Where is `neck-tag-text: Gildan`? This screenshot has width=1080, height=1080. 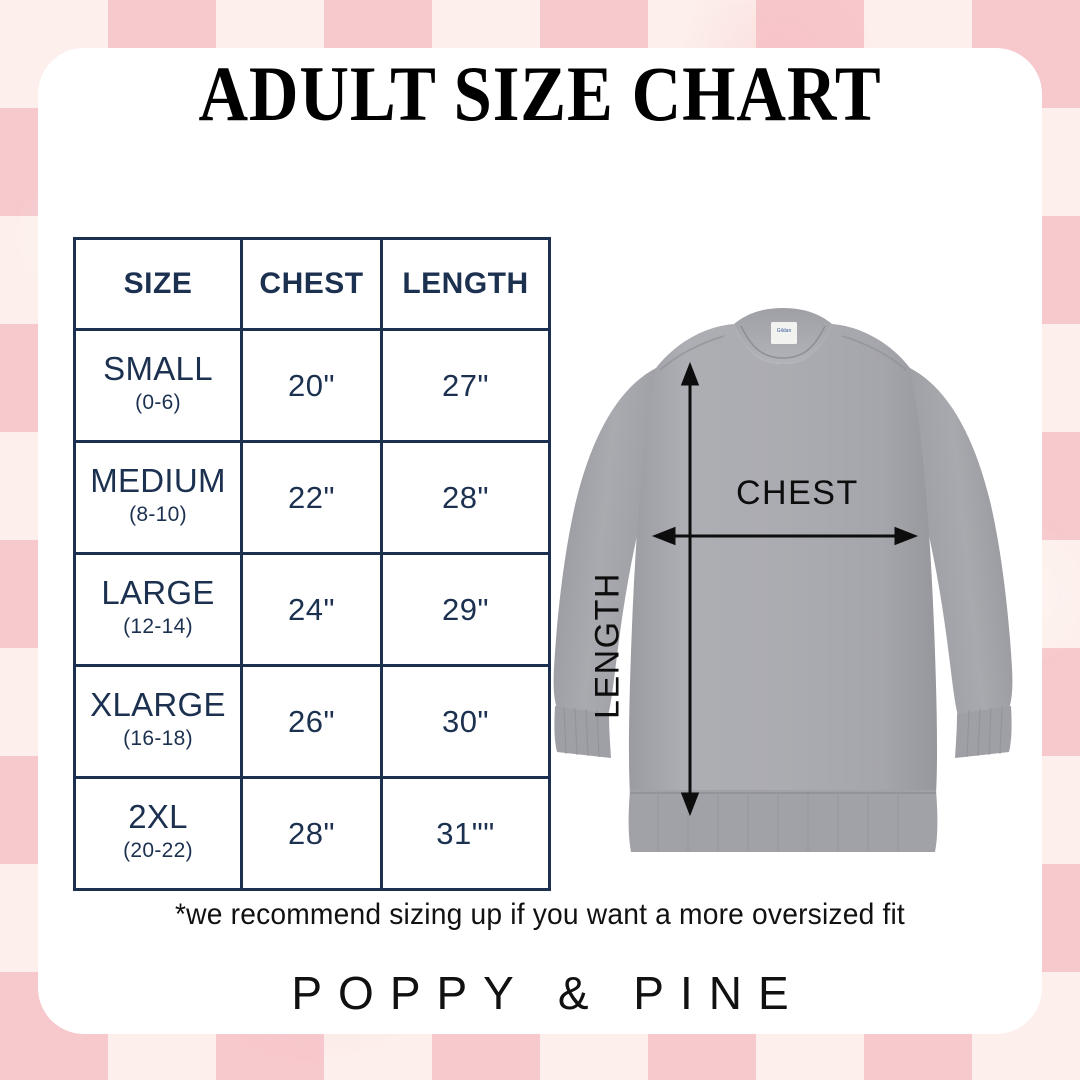
neck-tag-text: Gildan is located at coordinates (784, 331).